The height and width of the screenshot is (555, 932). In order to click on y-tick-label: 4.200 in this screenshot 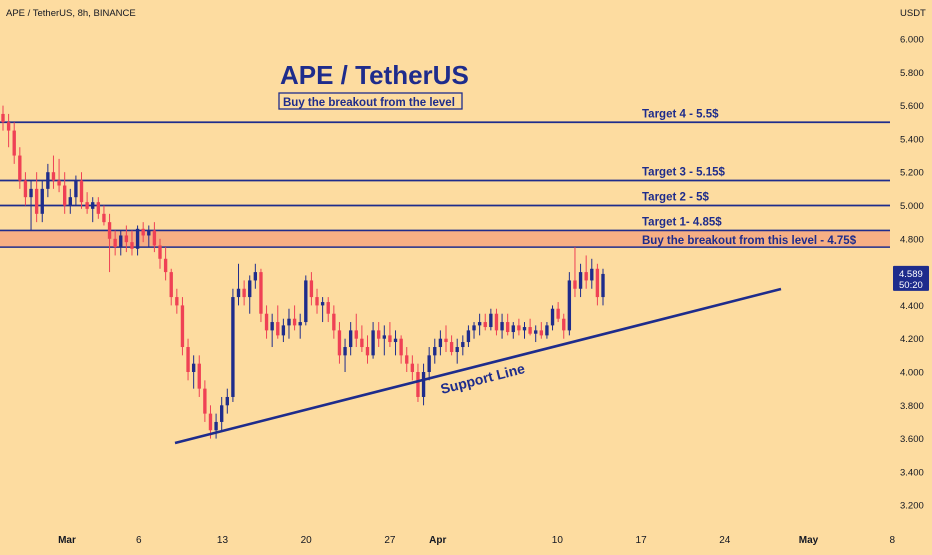, I will do `click(912, 339)`.